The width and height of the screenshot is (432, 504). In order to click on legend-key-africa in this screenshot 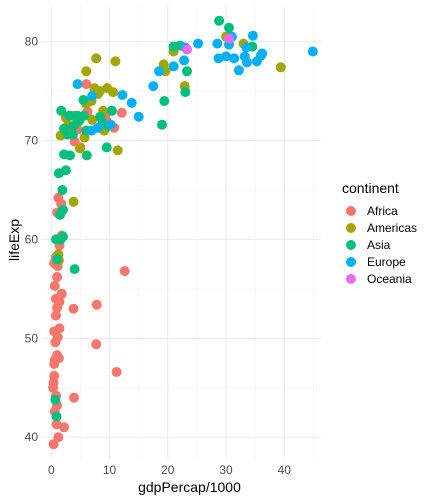, I will do `click(351, 211)`.